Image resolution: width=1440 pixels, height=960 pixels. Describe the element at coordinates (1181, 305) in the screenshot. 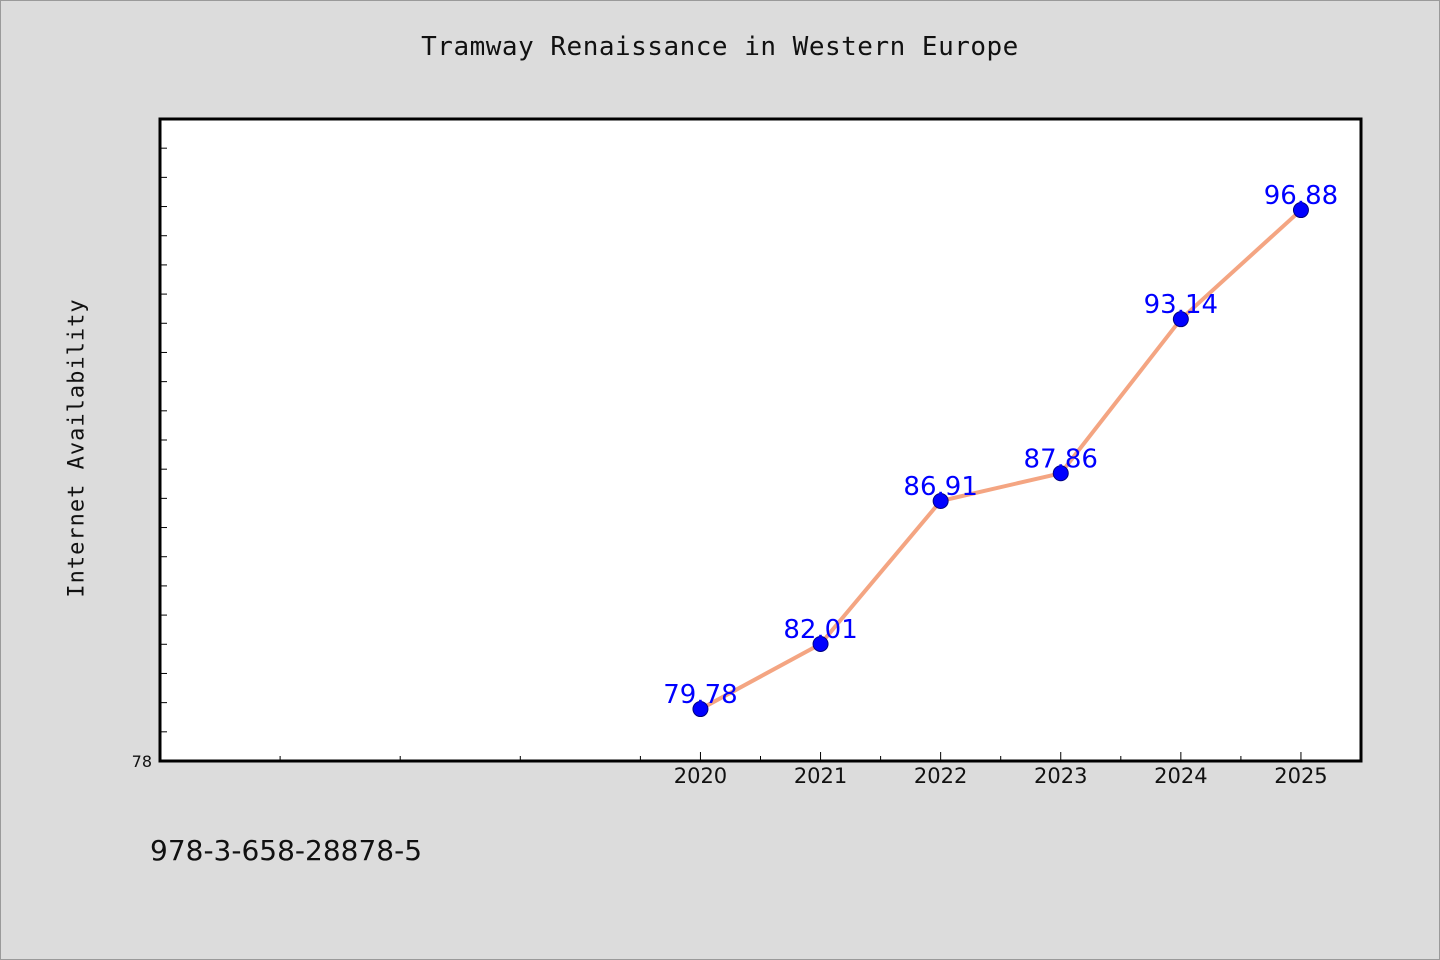

I see `data-label: 93.14` at that location.